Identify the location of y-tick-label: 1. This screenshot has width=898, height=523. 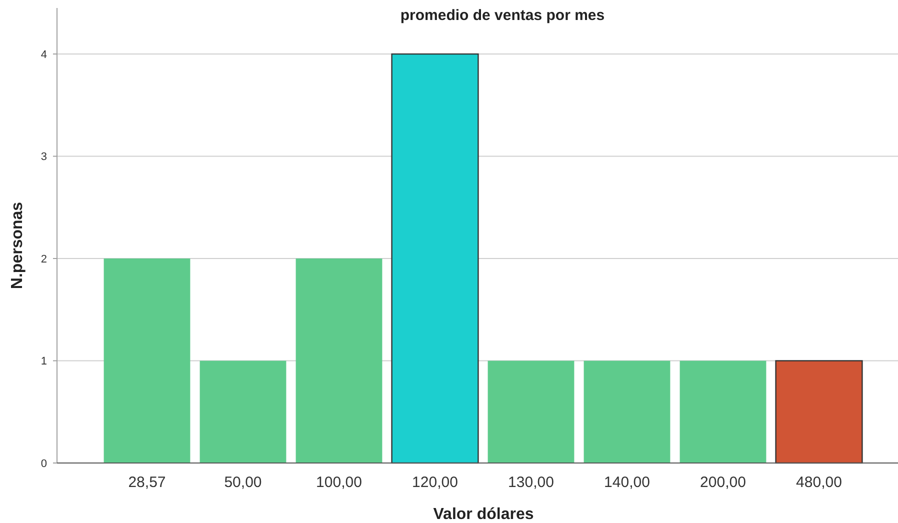
(43, 362).